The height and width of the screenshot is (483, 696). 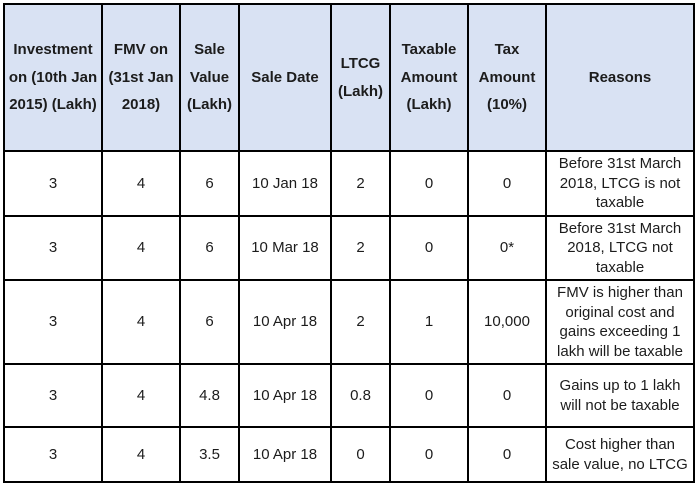 What do you see at coordinates (507, 247) in the screenshot?
I see `cell-tax-amount: 0*` at bounding box center [507, 247].